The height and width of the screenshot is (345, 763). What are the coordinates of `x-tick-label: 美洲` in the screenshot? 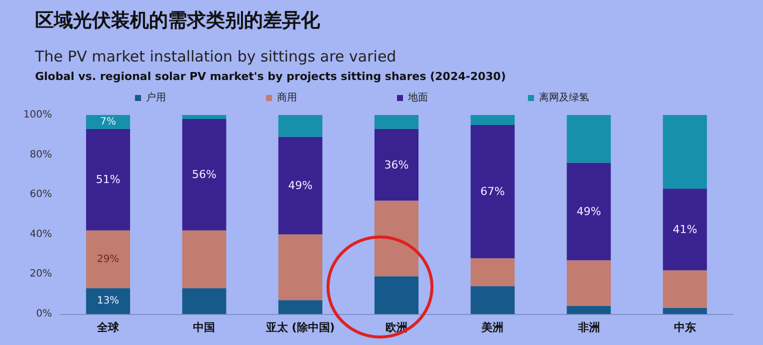 It's located at (492, 327).